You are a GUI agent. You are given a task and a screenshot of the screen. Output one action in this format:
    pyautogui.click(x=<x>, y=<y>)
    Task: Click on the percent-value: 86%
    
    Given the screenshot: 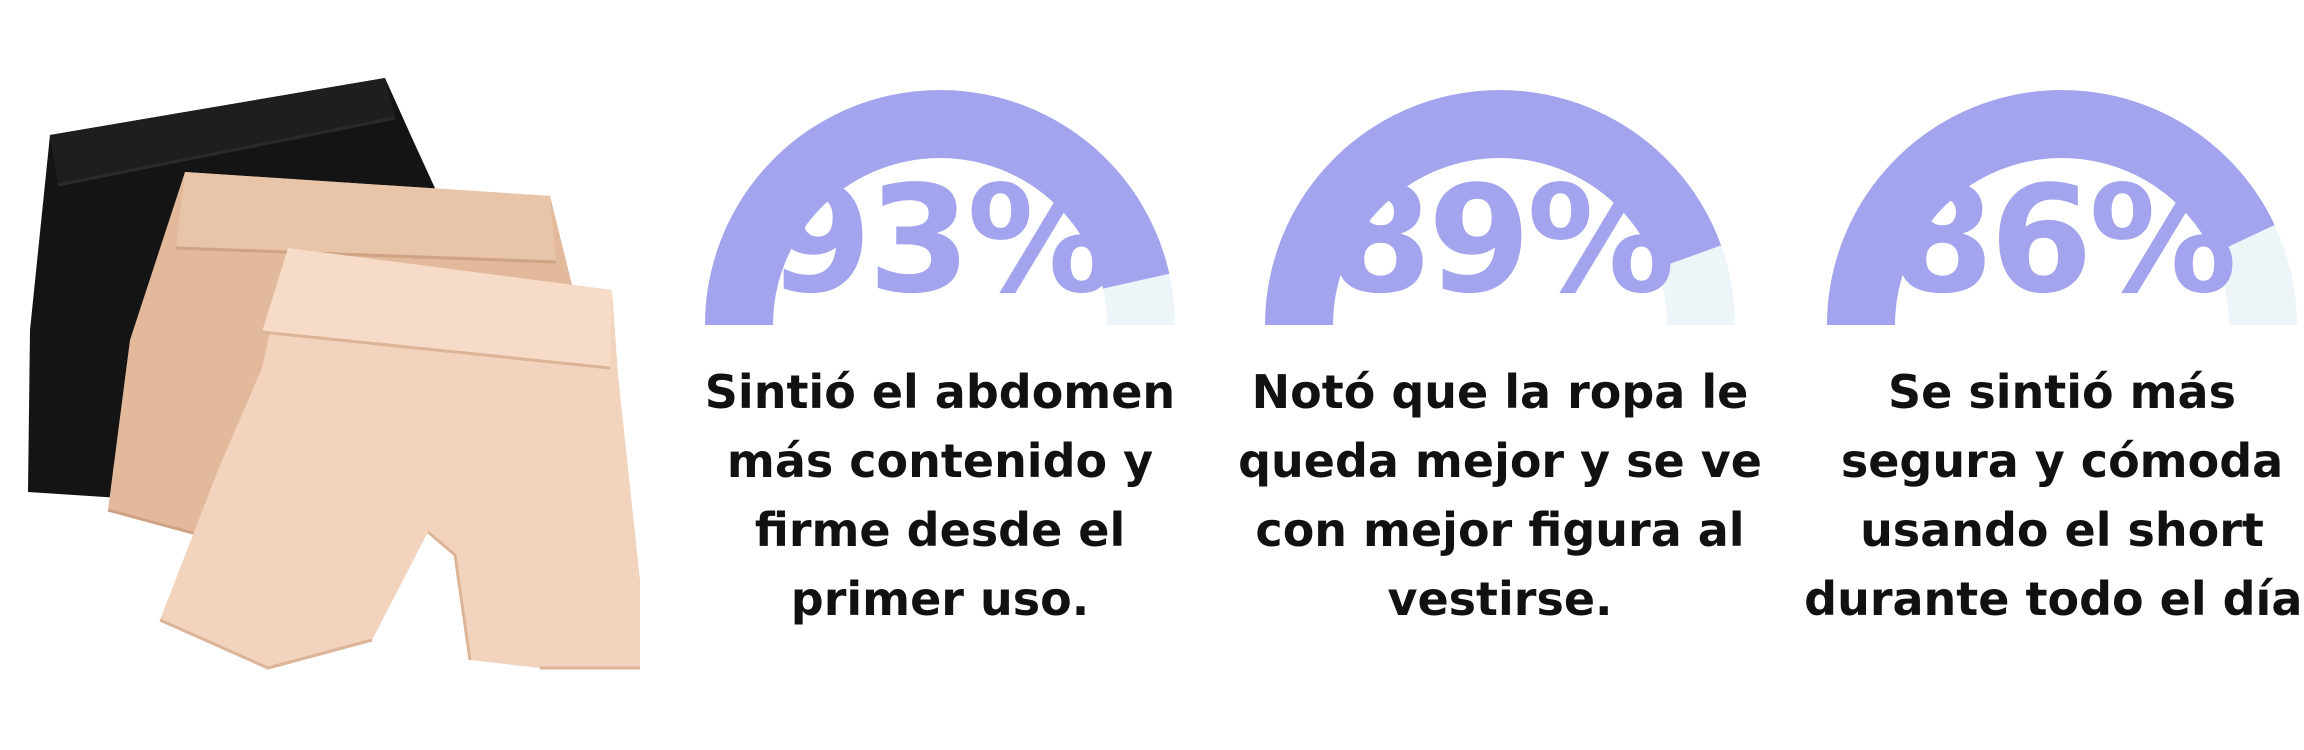 What is the action you would take?
    pyautogui.click(x=2063, y=240)
    